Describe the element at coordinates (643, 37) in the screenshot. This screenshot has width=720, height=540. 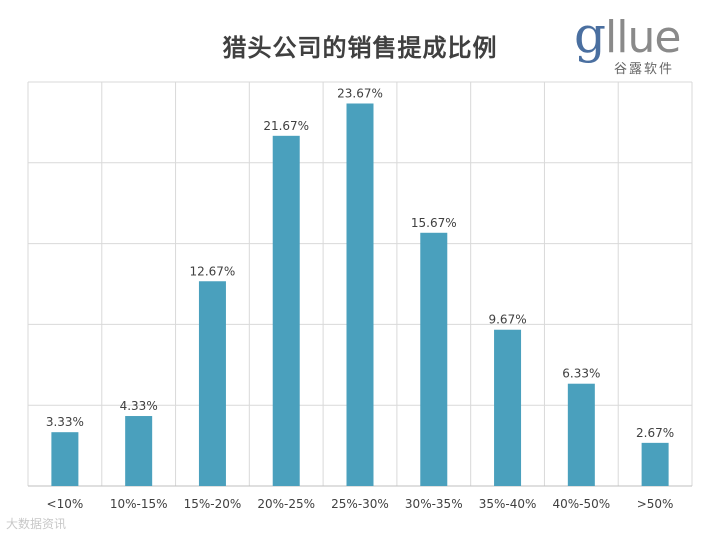
I see `logo-letters-rest: llue` at that location.